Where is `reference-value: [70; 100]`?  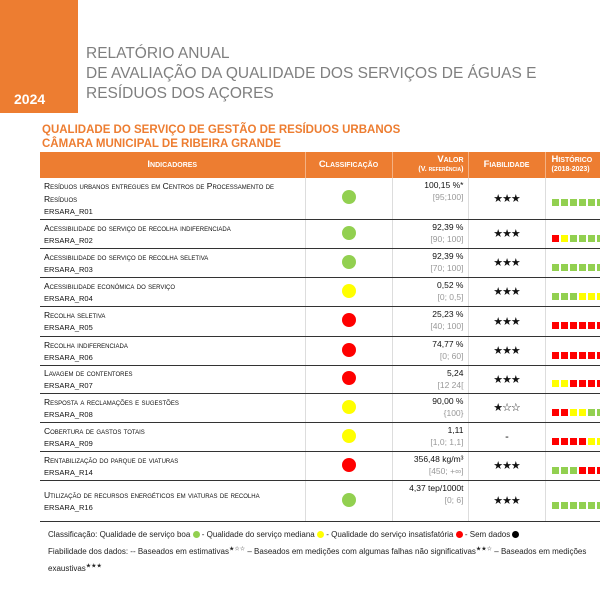
reference-value: [70; 100] is located at coordinates (447, 267).